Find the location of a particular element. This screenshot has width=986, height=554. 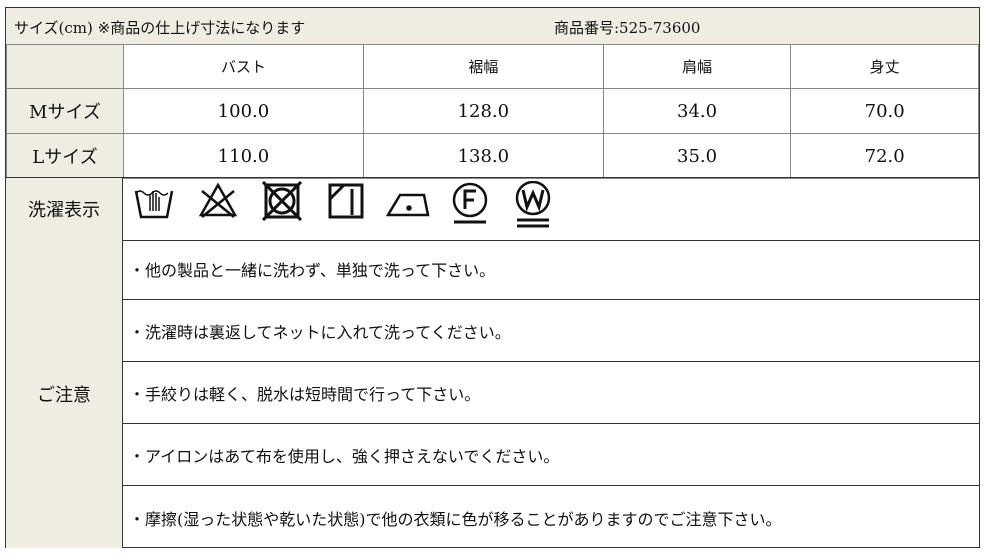

care-label: 洗濯表示 is located at coordinates (64, 209).